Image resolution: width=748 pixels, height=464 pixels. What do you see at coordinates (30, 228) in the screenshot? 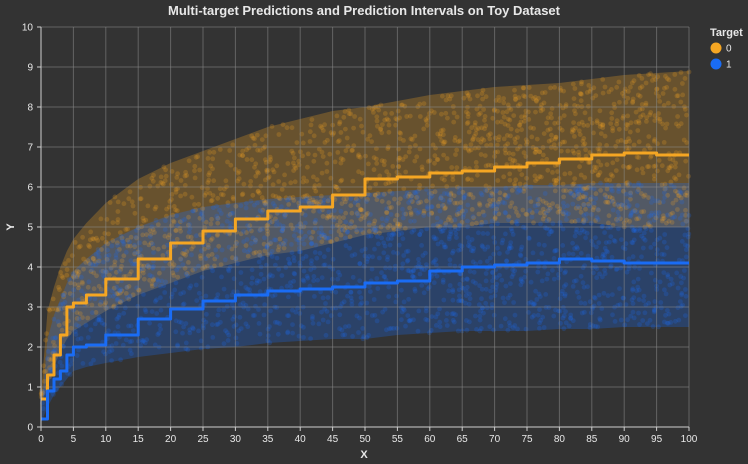
I see `y-tick-label: 5` at bounding box center [30, 228].